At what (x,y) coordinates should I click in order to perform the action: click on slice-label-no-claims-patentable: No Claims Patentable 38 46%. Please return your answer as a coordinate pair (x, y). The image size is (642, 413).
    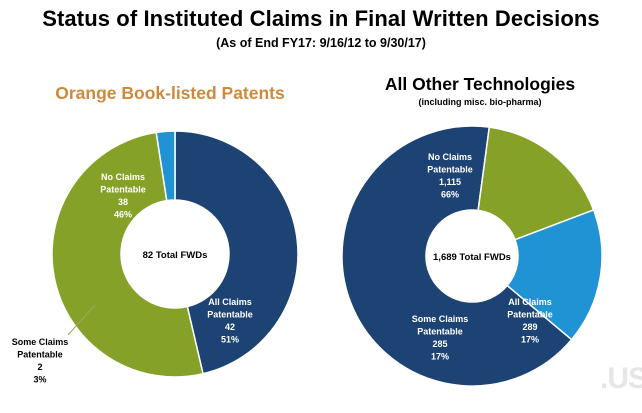
    Looking at the image, I should click on (123, 196).